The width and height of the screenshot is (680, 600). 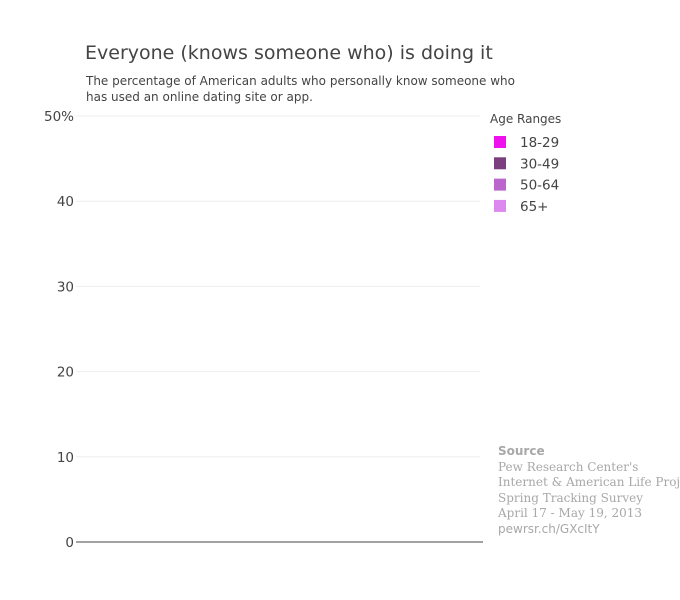 I want to click on y-tick-label: 20, so click(x=65, y=373).